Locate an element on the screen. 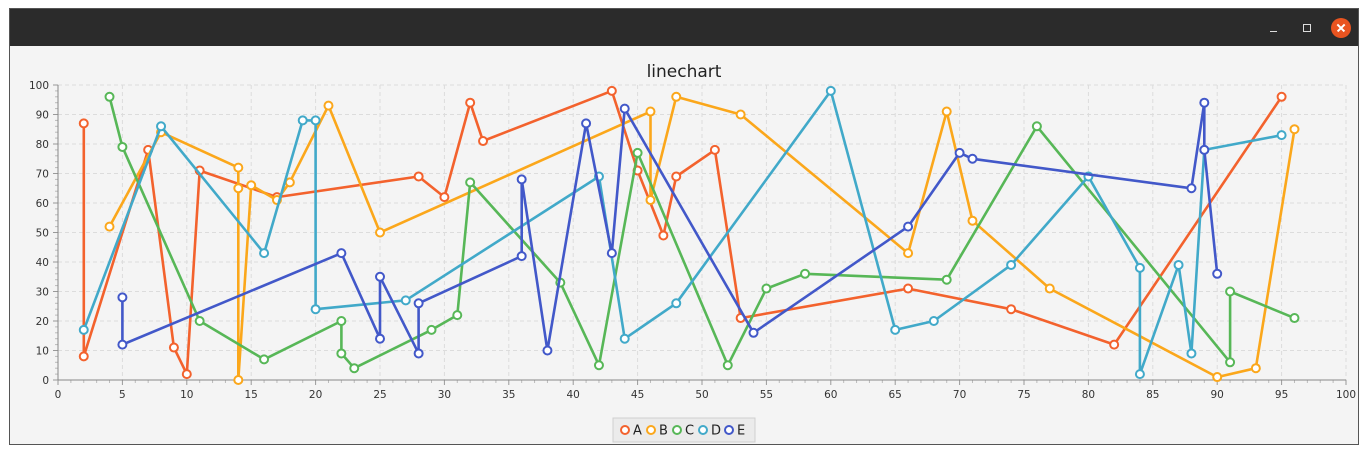 Image resolution: width=1369 pixels, height=455 pixels. legend-marker-E is located at coordinates (729, 430).